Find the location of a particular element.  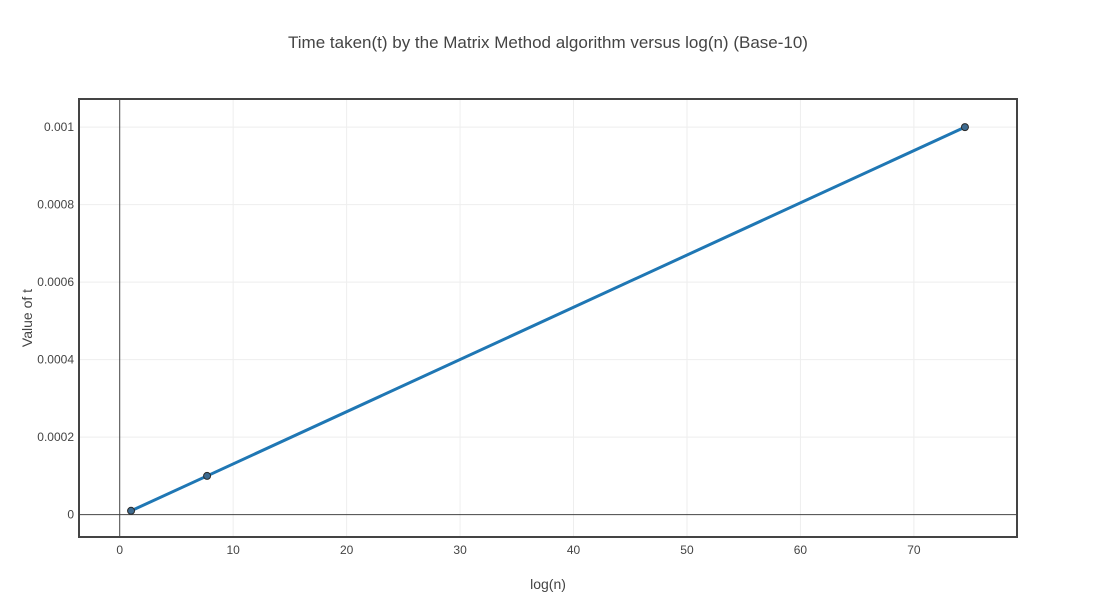

y-tick-label: 0.0002 is located at coordinates (55, 437).